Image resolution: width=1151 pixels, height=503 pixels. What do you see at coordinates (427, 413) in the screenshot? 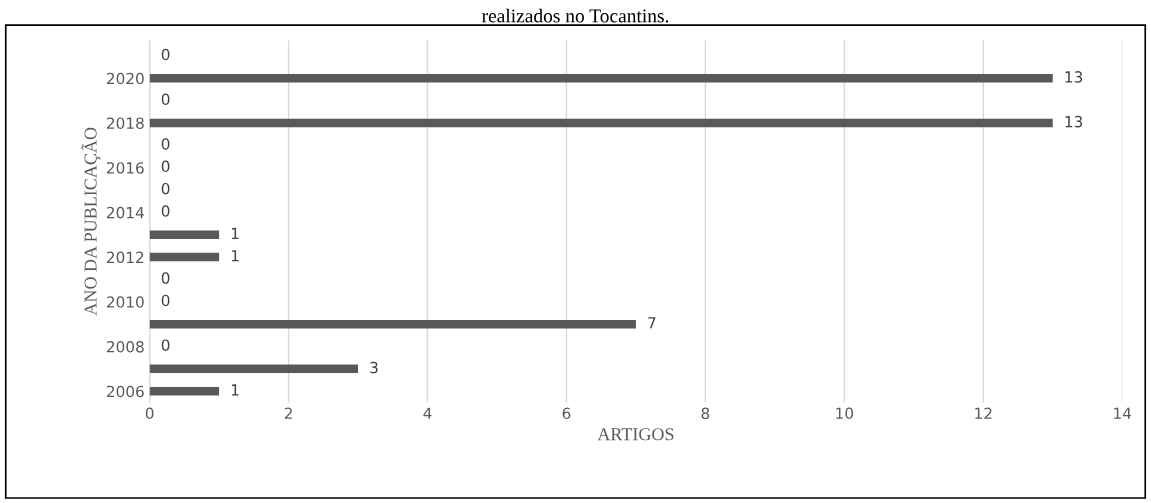
I see `x-tick-label: 4` at bounding box center [427, 413].